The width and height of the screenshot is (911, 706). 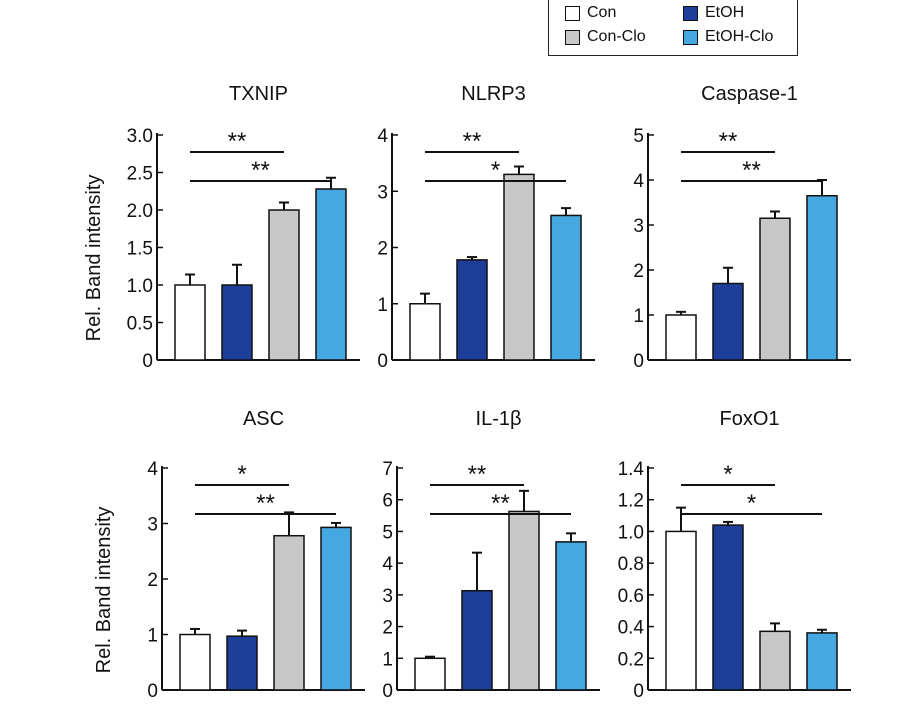 What do you see at coordinates (739, 36) in the screenshot?
I see `legend-label-etoh-clo: EtOH-Clo` at bounding box center [739, 36].